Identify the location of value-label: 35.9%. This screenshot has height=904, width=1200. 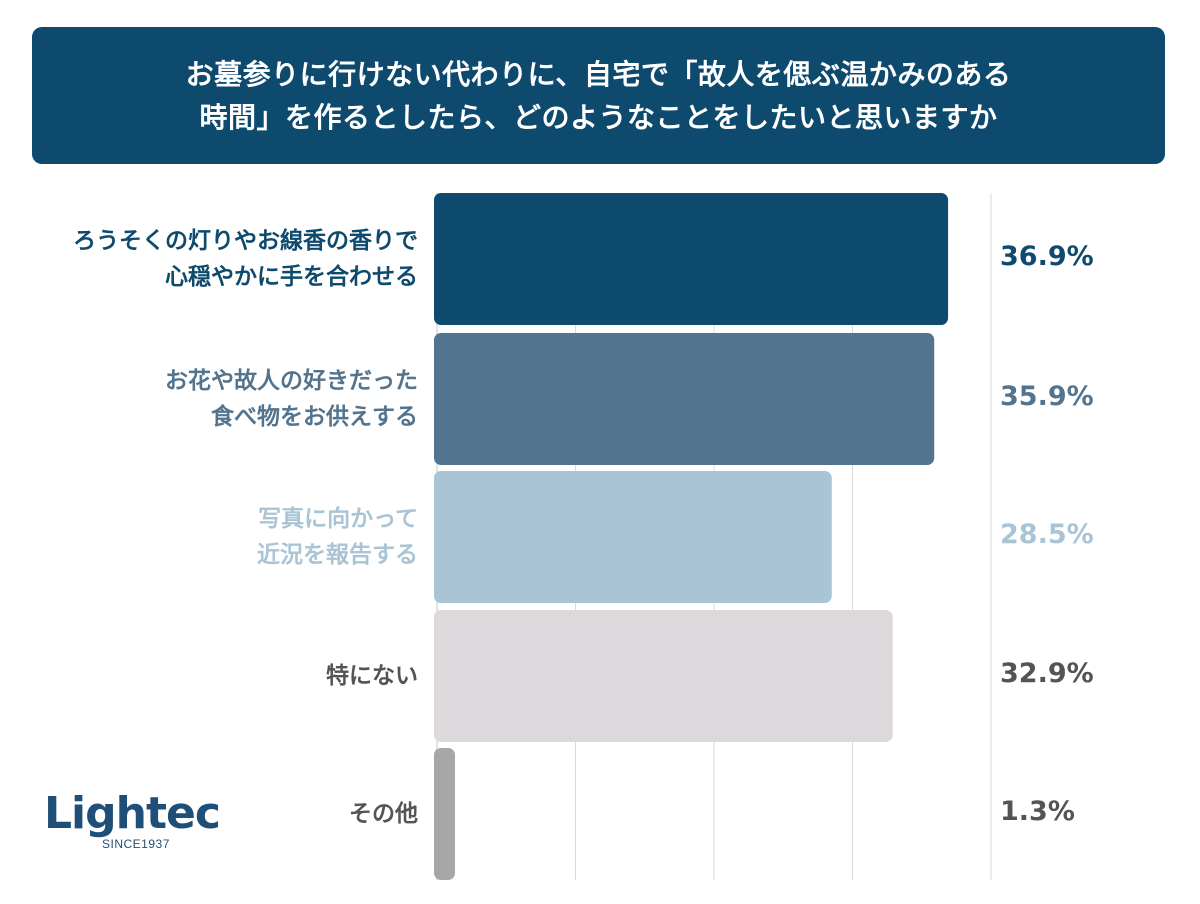
(1047, 396).